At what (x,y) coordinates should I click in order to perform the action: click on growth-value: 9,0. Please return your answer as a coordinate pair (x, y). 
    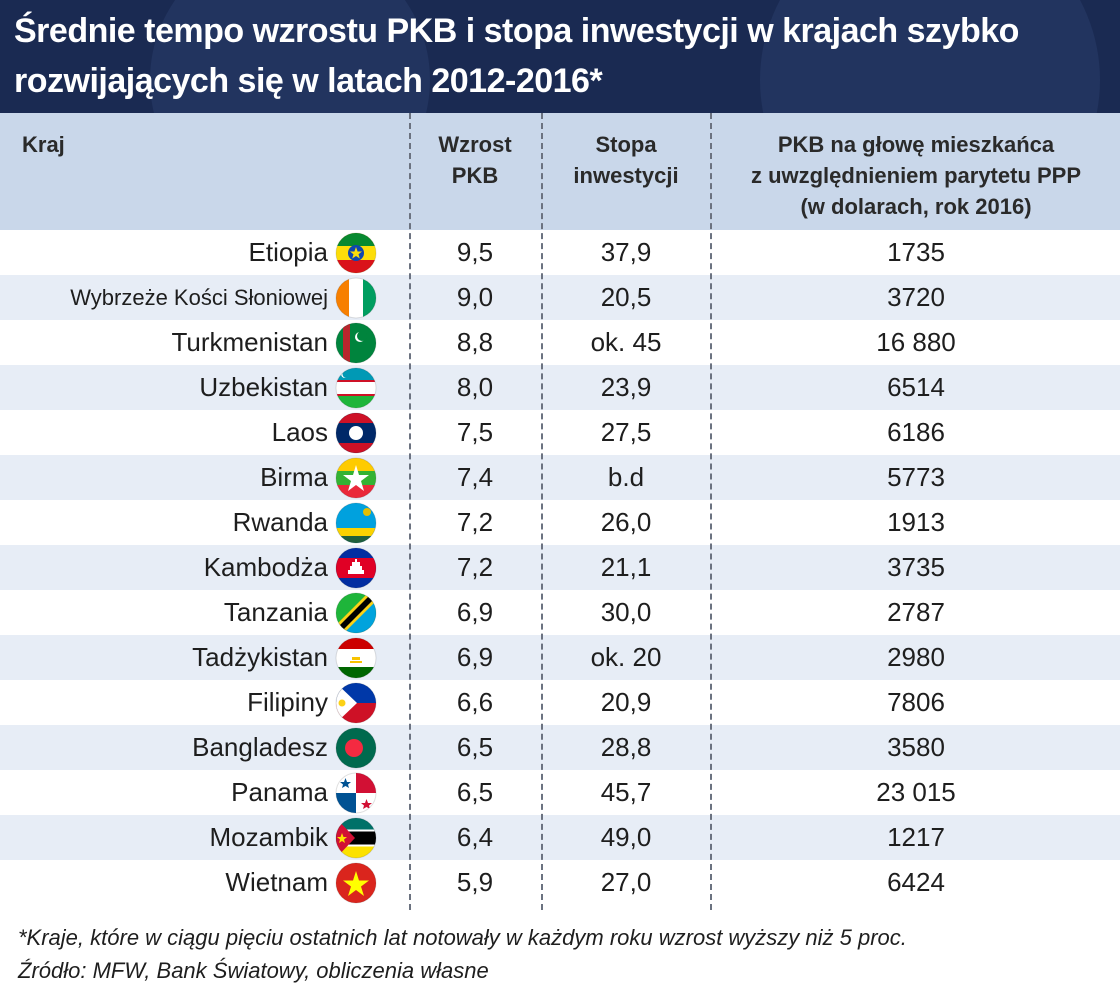
    Looking at the image, I should click on (475, 297).